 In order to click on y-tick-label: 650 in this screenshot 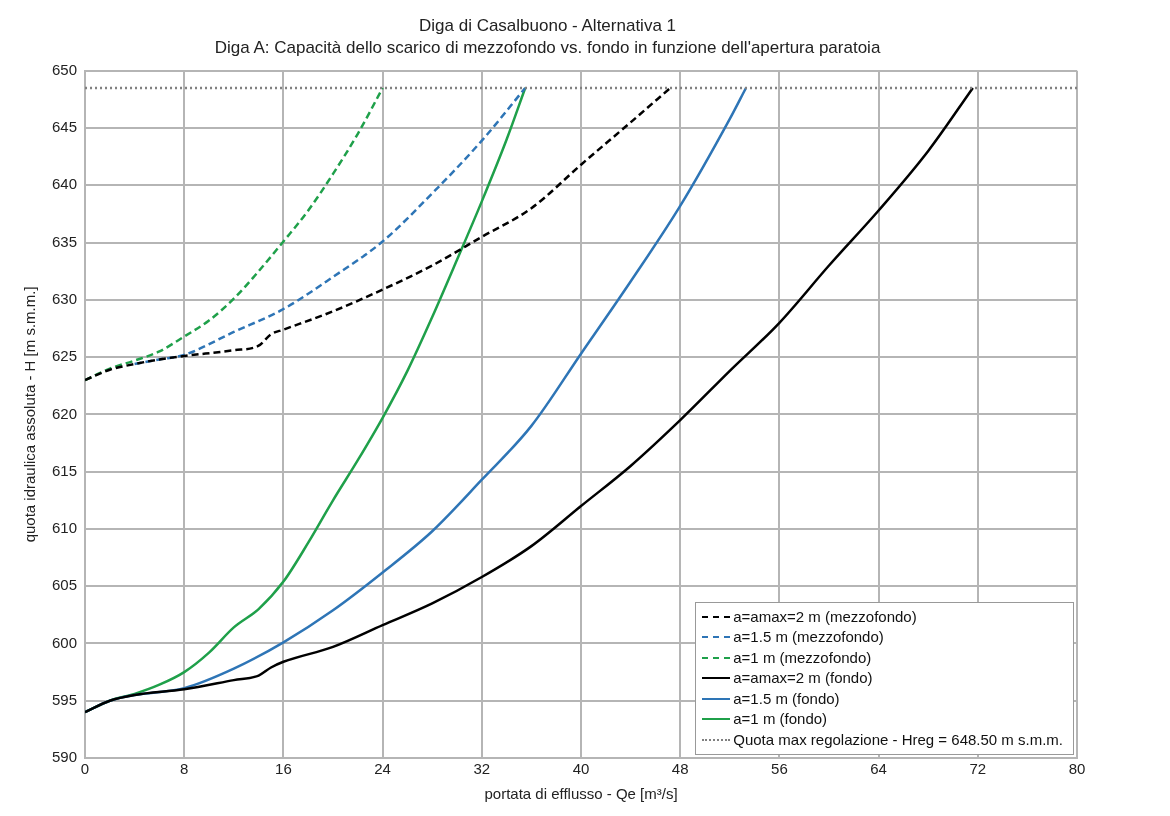, I will do `click(65, 69)`.